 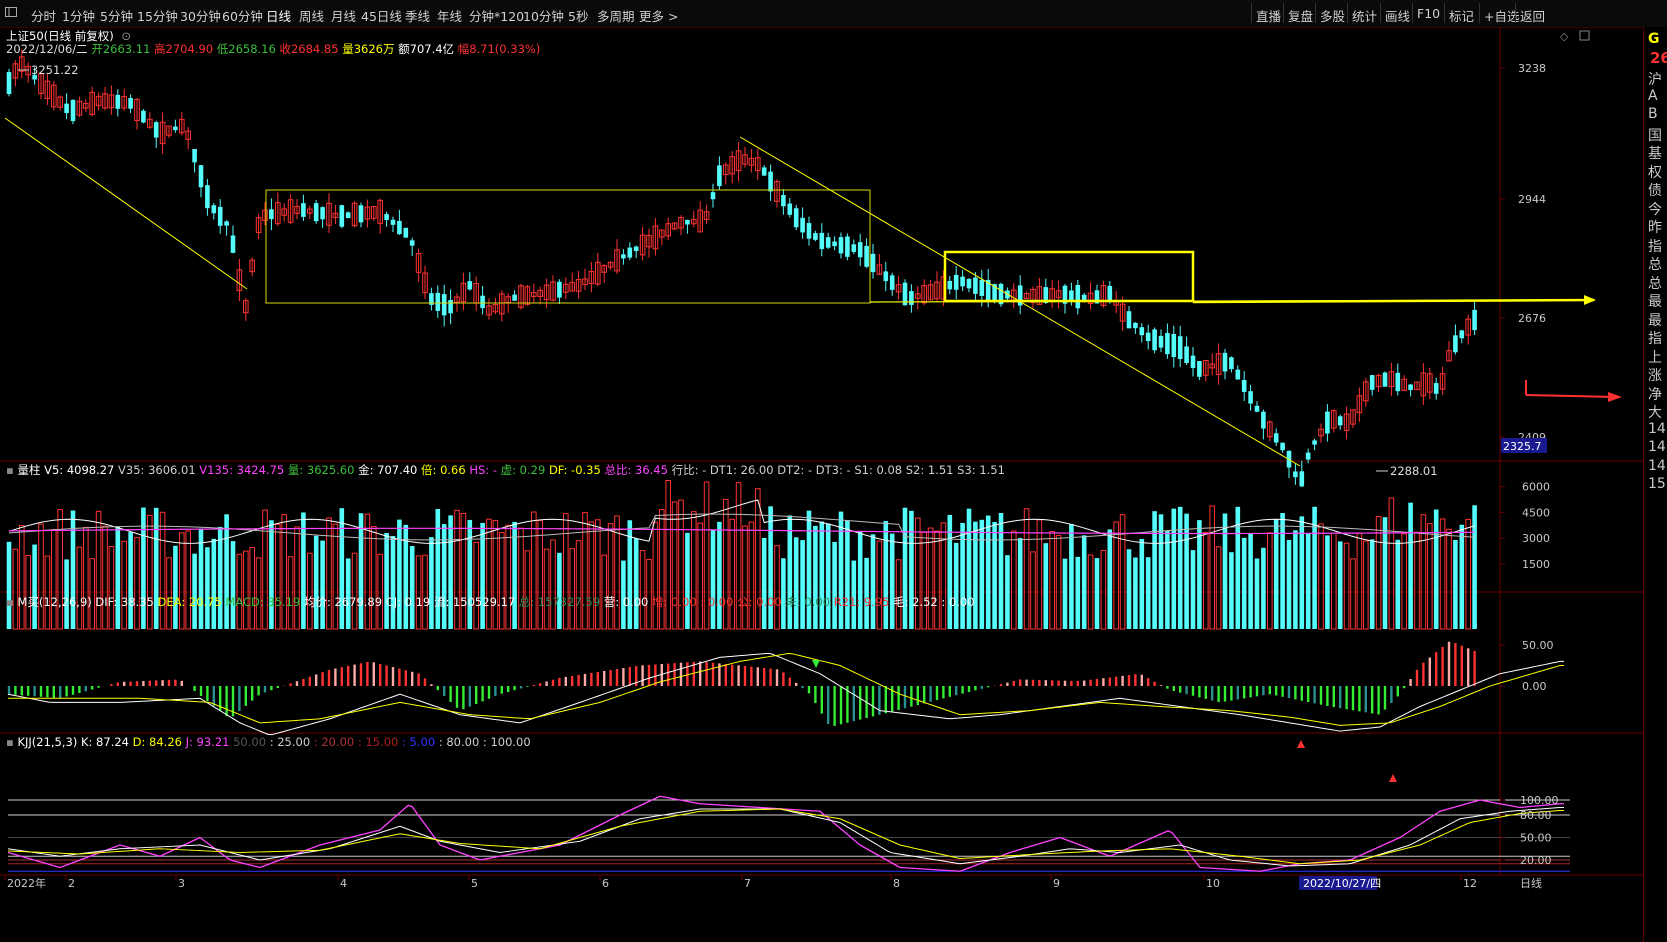 I want to click on timeframe-tab-10: 季线, so click(x=418, y=16).